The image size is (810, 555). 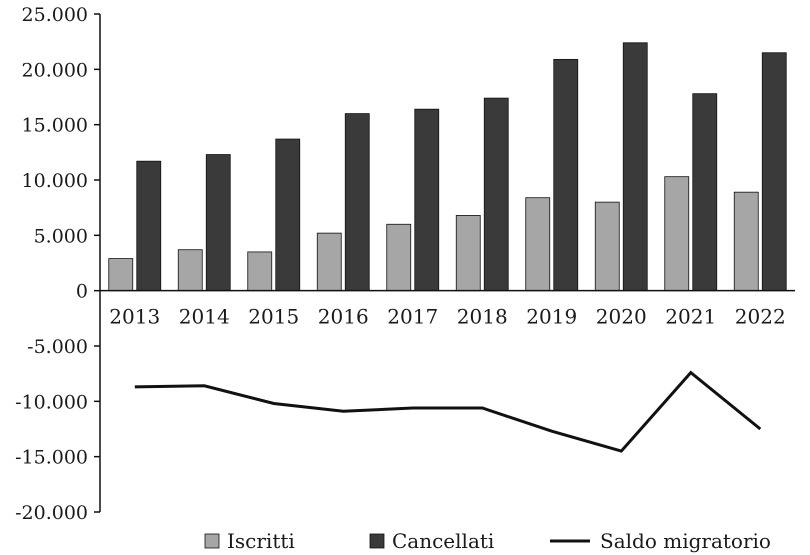 I want to click on line-saldo-migratorio, so click(x=448, y=411).